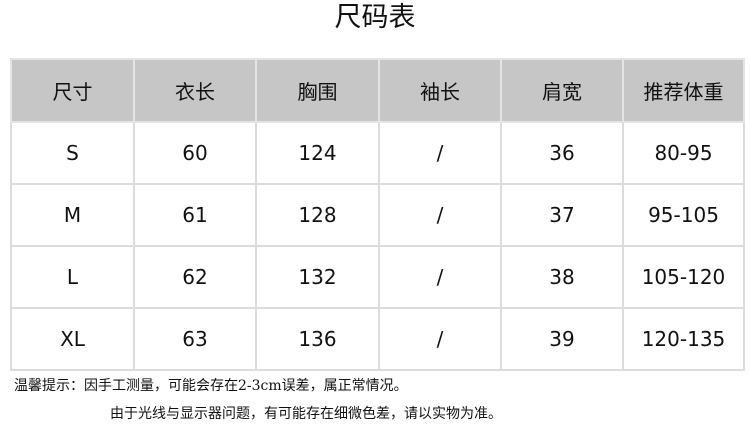  Describe the element at coordinates (317, 153) in the screenshot. I see `cell: 124` at that location.